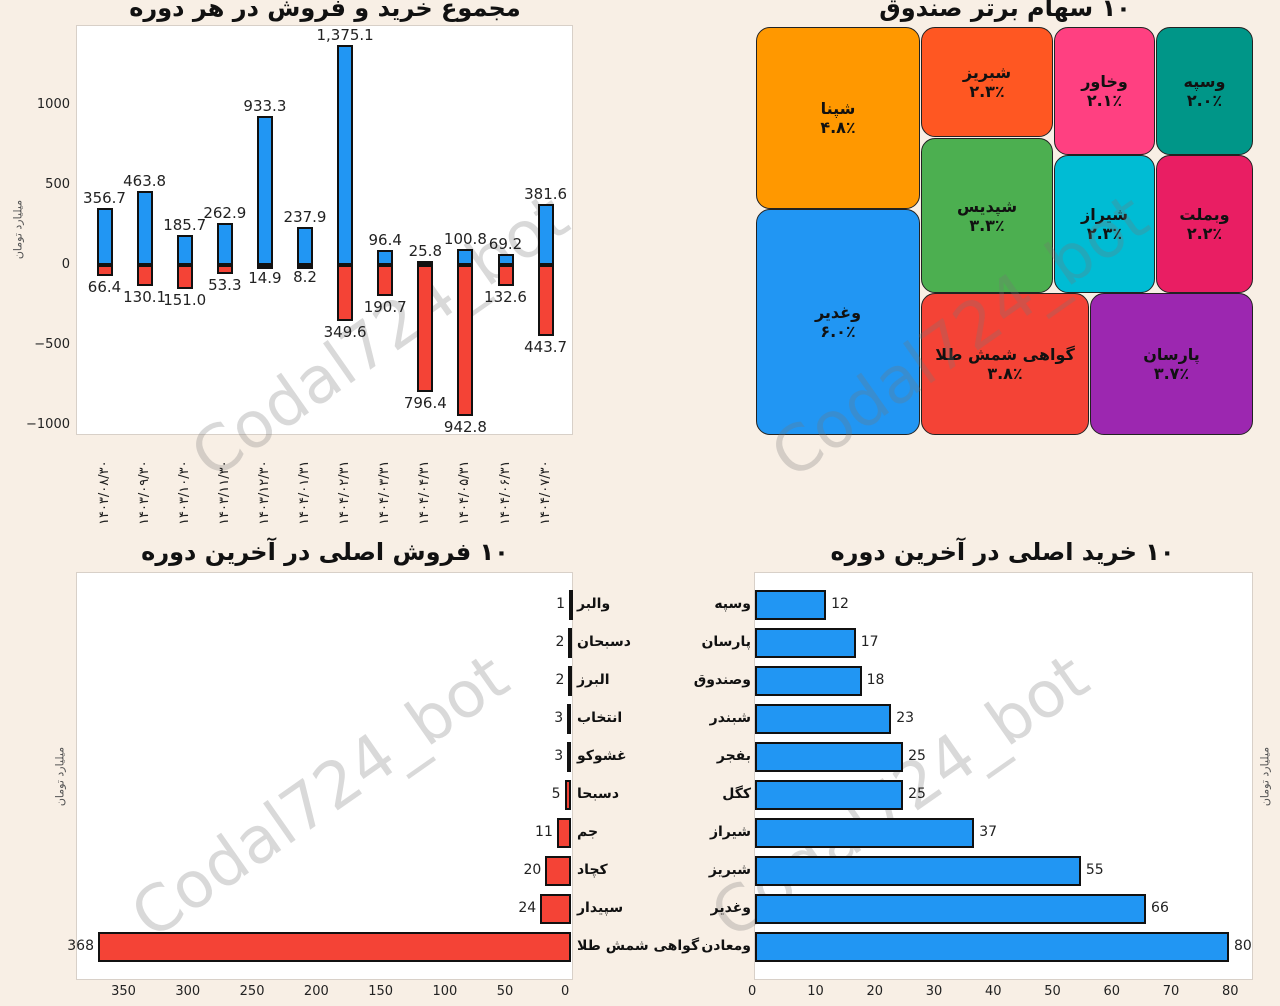  What do you see at coordinates (875, 991) in the screenshot?
I see `x-tick-label: 20` at bounding box center [875, 991].